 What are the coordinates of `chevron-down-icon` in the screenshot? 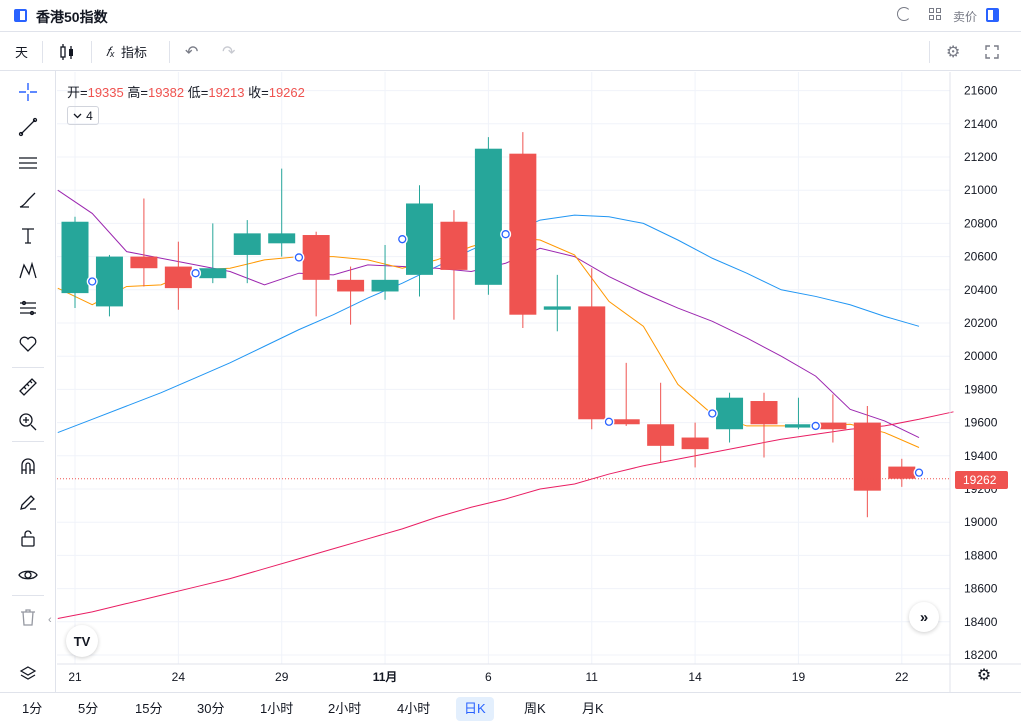 It's located at (77, 115).